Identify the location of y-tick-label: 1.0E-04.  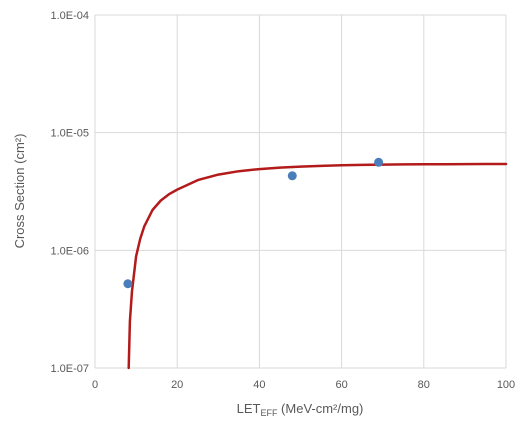
(69, 16).